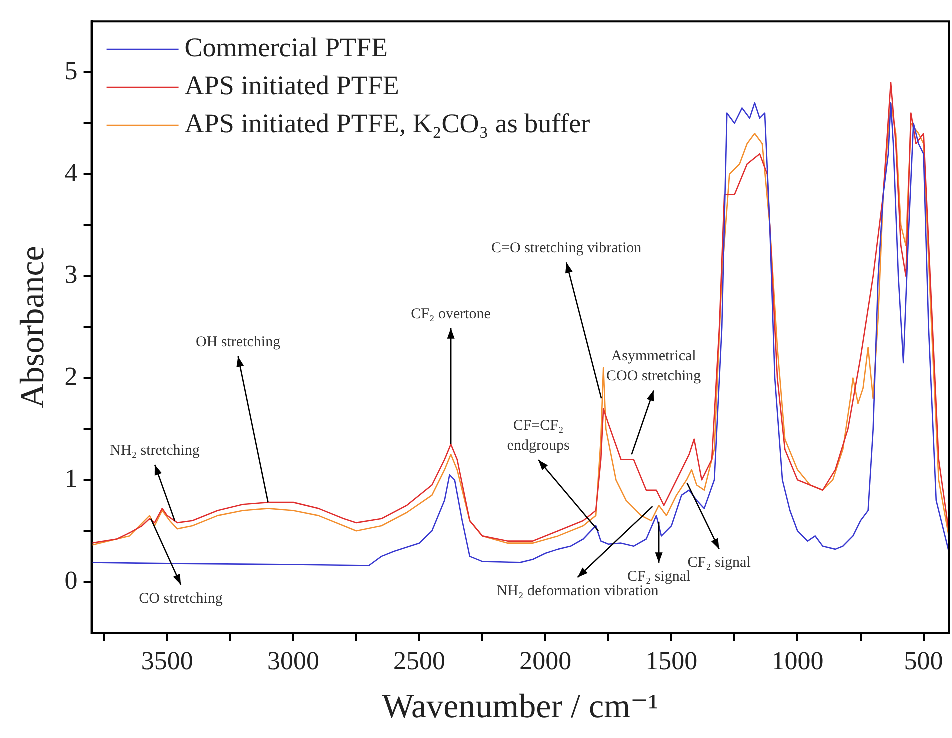 Image resolution: width=952 pixels, height=738 pixels. What do you see at coordinates (286, 47) in the screenshot?
I see `legend-label: Commercial PTFE` at bounding box center [286, 47].